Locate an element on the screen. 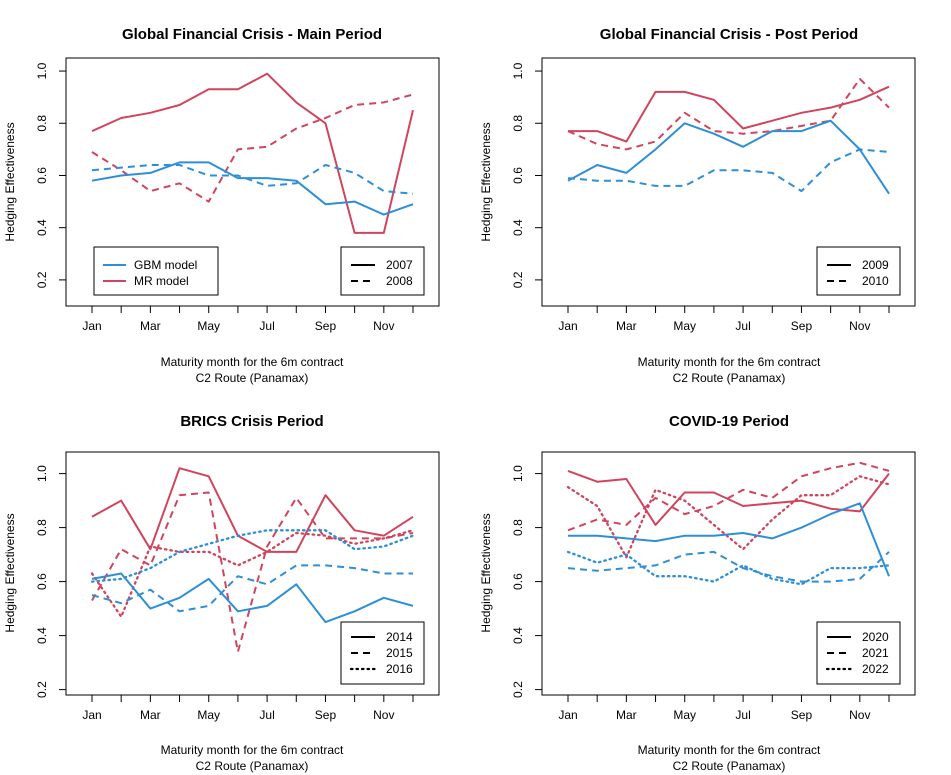  series-gbm-2015 is located at coordinates (252, 588).